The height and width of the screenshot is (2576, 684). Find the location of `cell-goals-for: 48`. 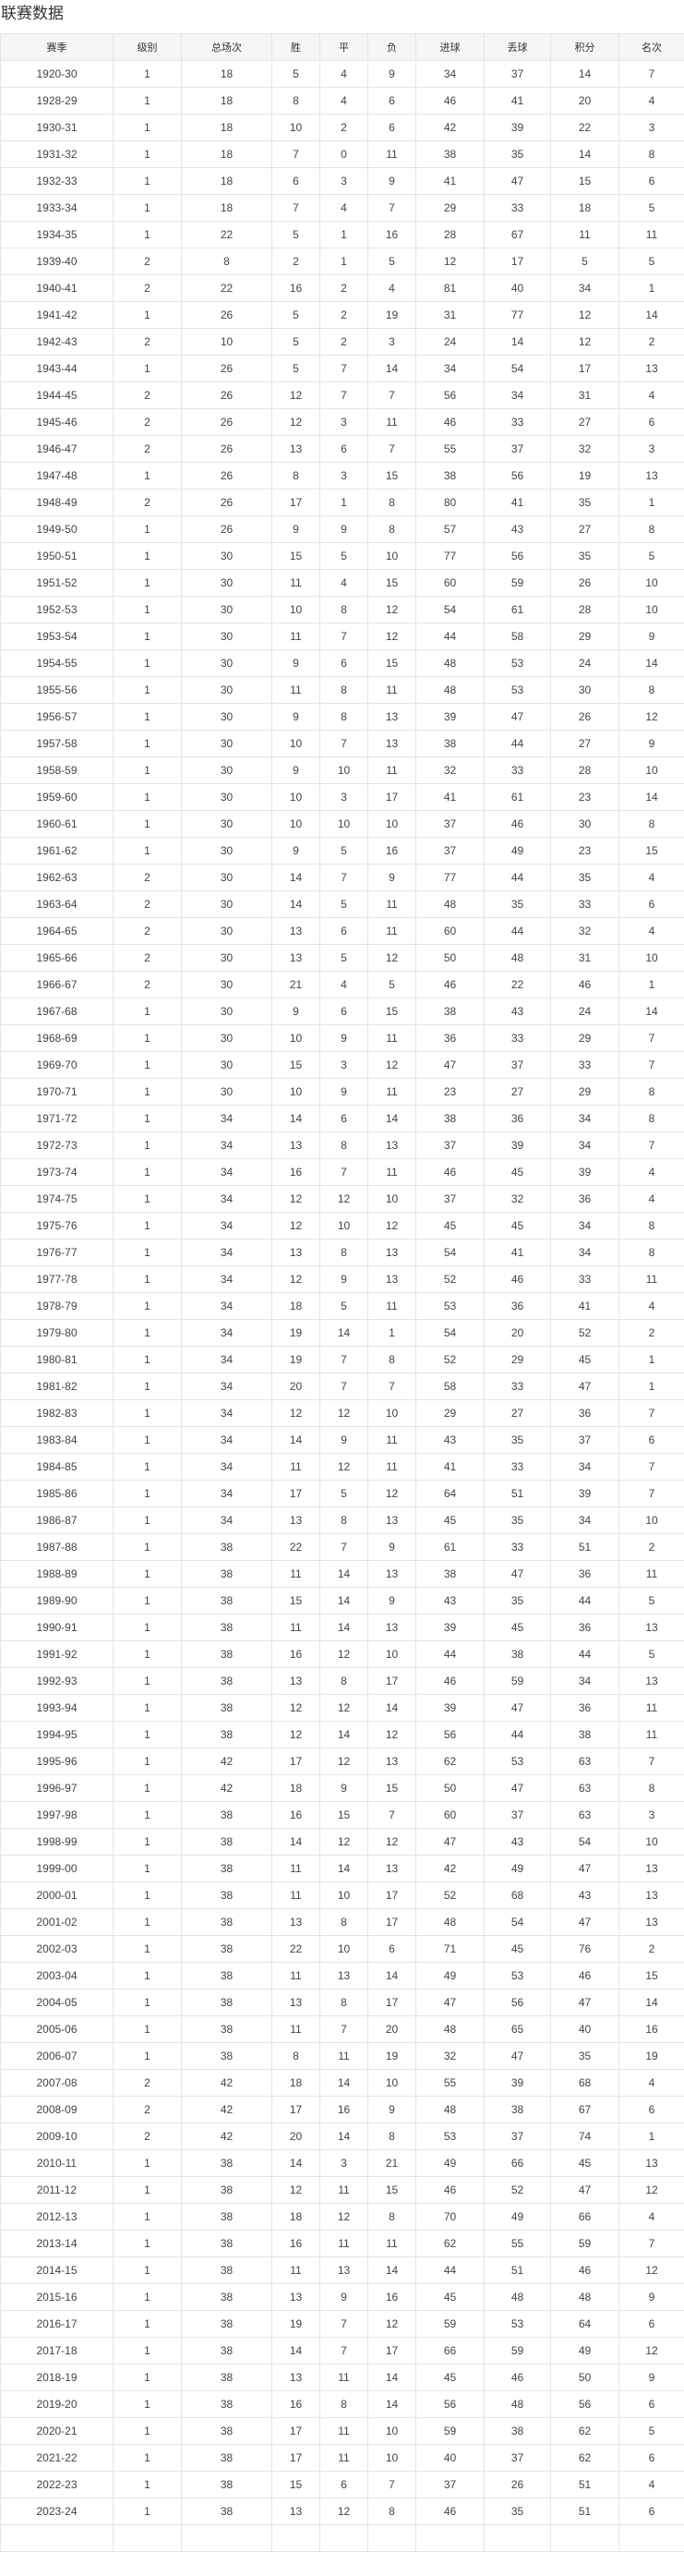

cell-goals-for: 48 is located at coordinates (450, 1922).